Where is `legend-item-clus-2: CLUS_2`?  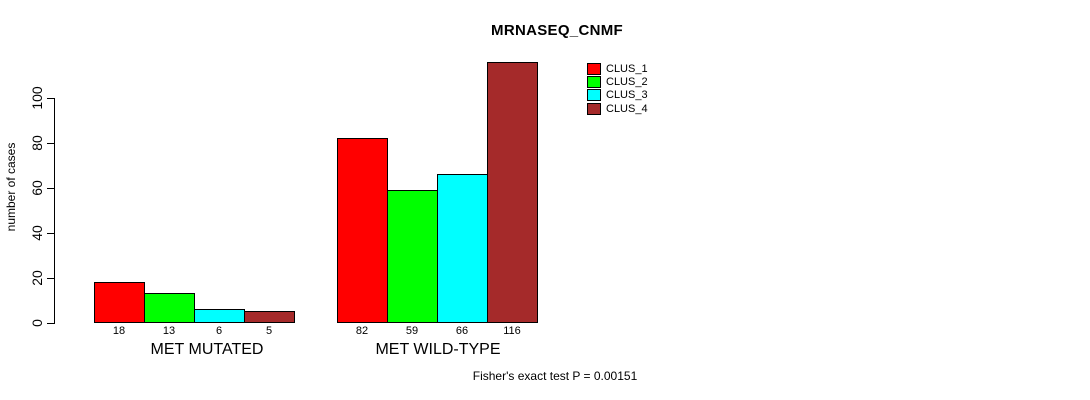
legend-item-clus-2: CLUS_2 is located at coordinates (617, 81).